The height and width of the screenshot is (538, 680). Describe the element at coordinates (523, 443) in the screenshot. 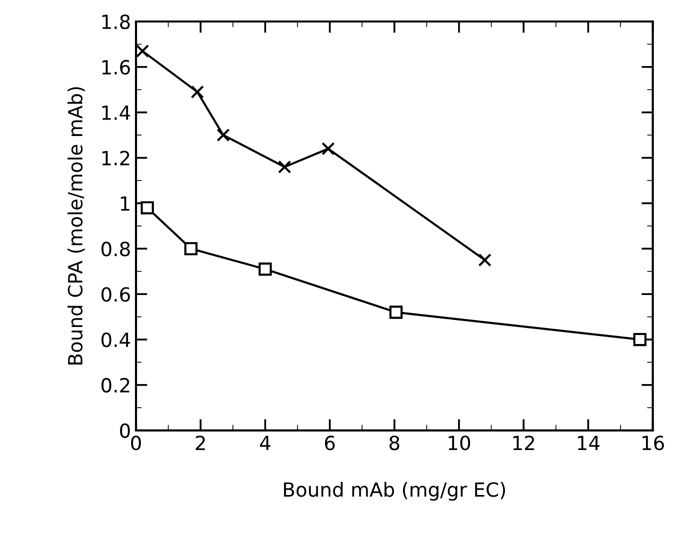

I see `x-tick-label: 12` at that location.